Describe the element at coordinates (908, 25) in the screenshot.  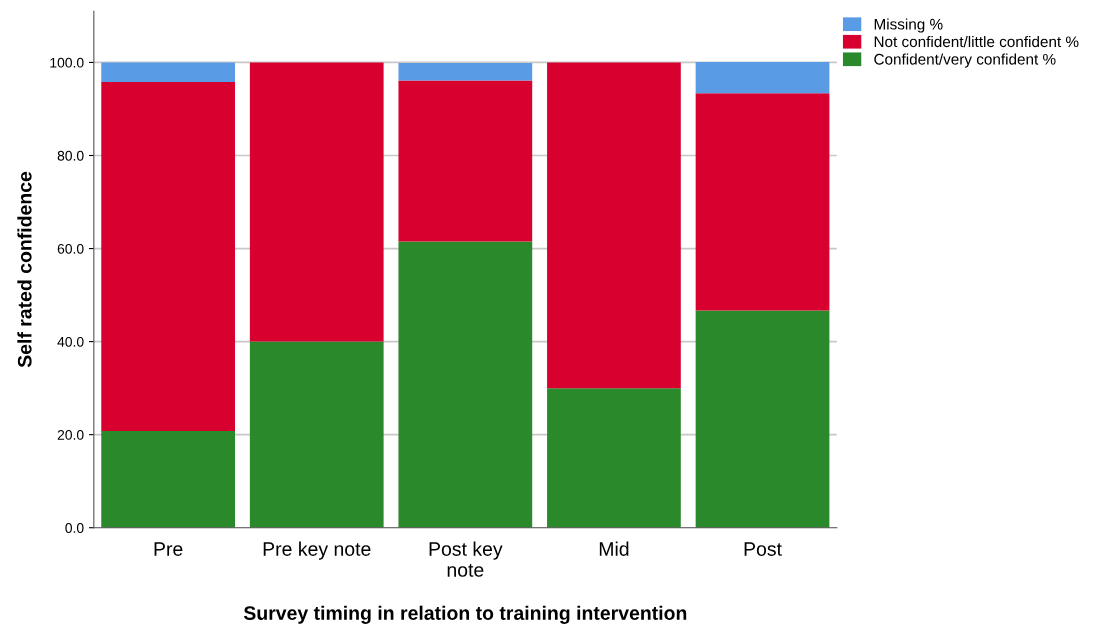
I see `legend-label: Missing %` at that location.